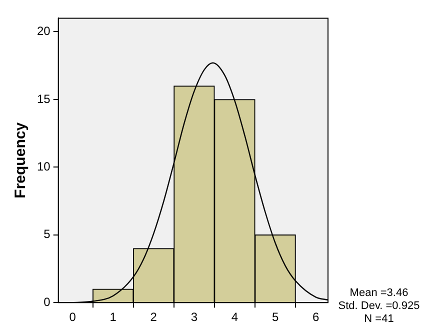 This screenshot has height=336, width=436. Describe the element at coordinates (21, 160) in the screenshot. I see `y-axis-title: Frequency` at that location.